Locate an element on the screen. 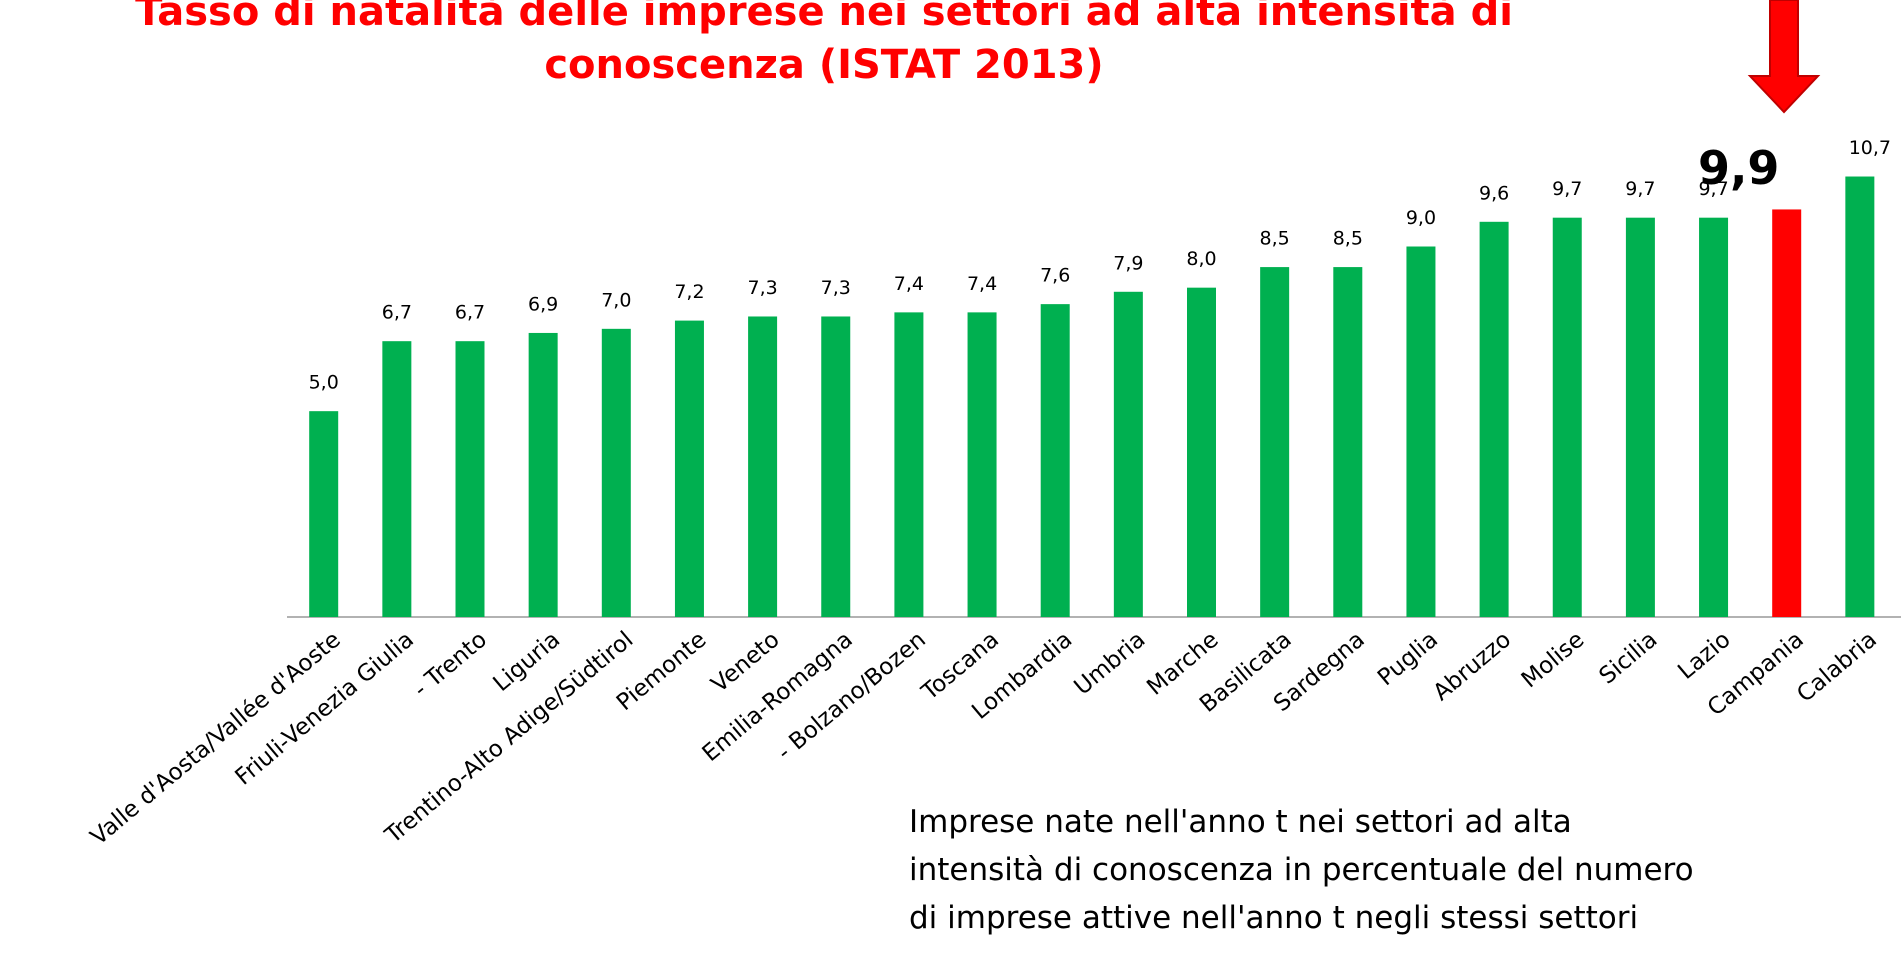  x-tick-label: Calabria is located at coordinates (1837, 667).